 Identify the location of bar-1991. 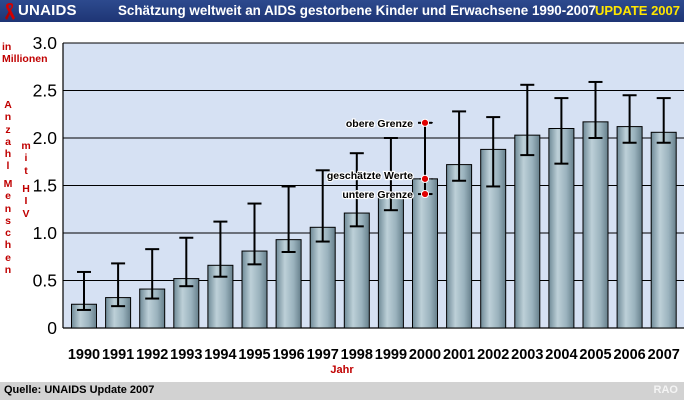
(118, 313).